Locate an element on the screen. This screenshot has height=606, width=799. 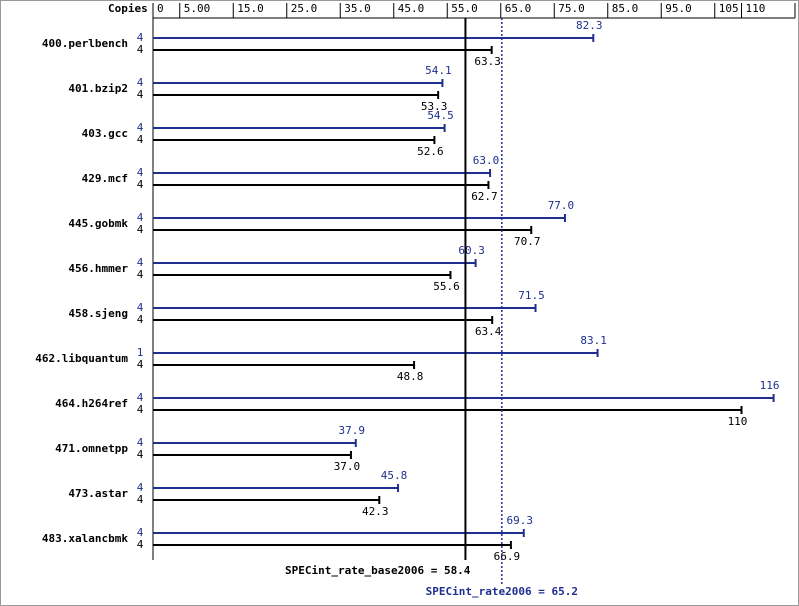
value-label: 60.3 is located at coordinates (471, 250).